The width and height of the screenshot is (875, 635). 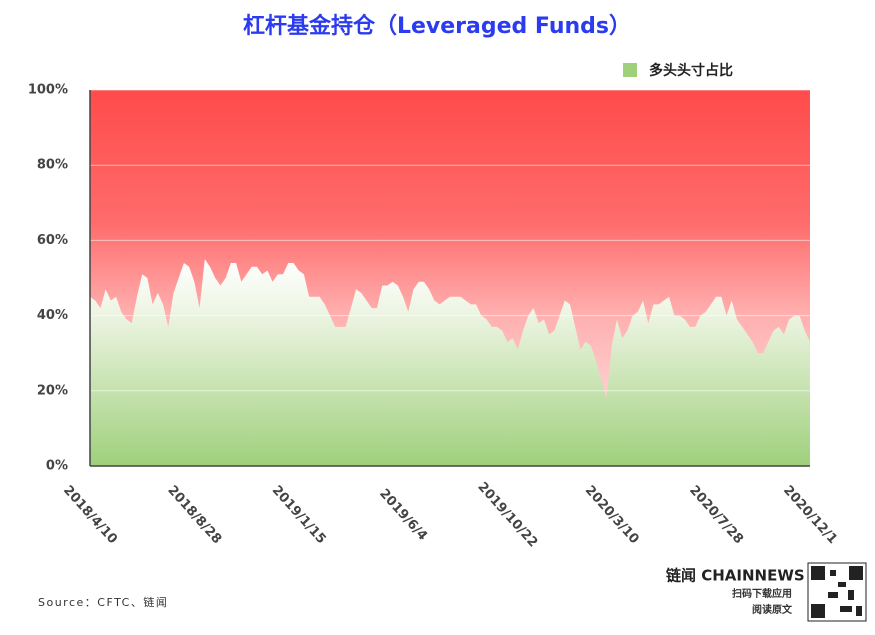 I want to click on qr-code, so click(x=837, y=592).